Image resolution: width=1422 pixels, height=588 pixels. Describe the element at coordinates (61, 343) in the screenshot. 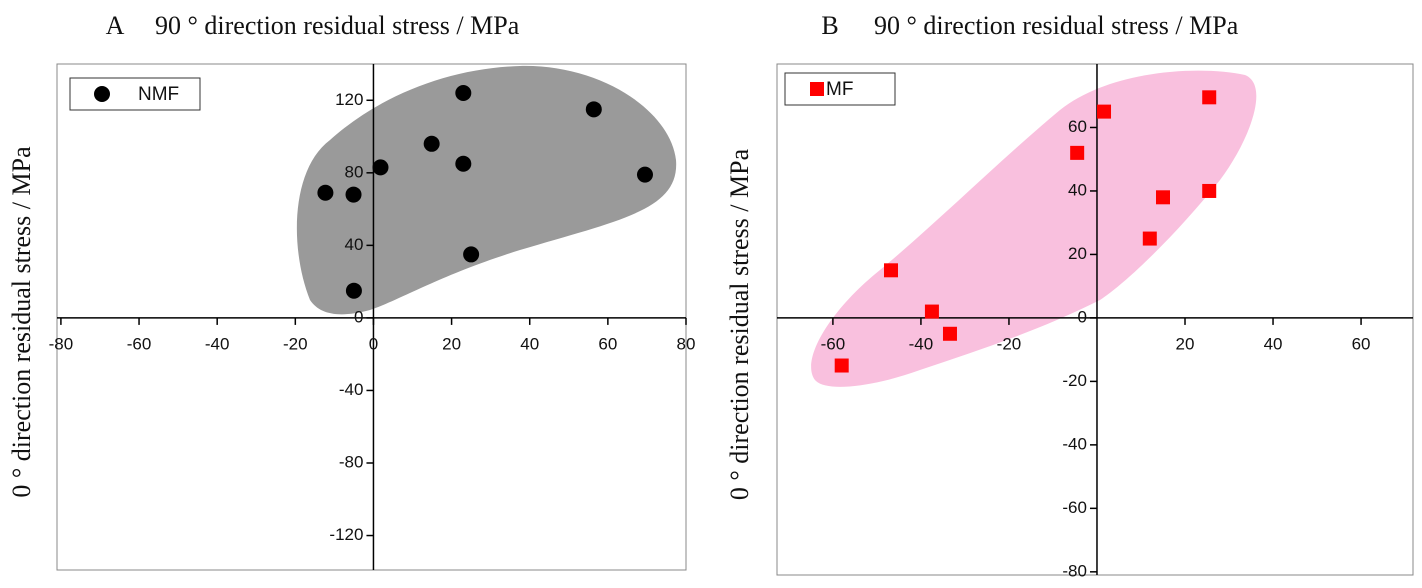

I see `x-tick-label: -80` at that location.